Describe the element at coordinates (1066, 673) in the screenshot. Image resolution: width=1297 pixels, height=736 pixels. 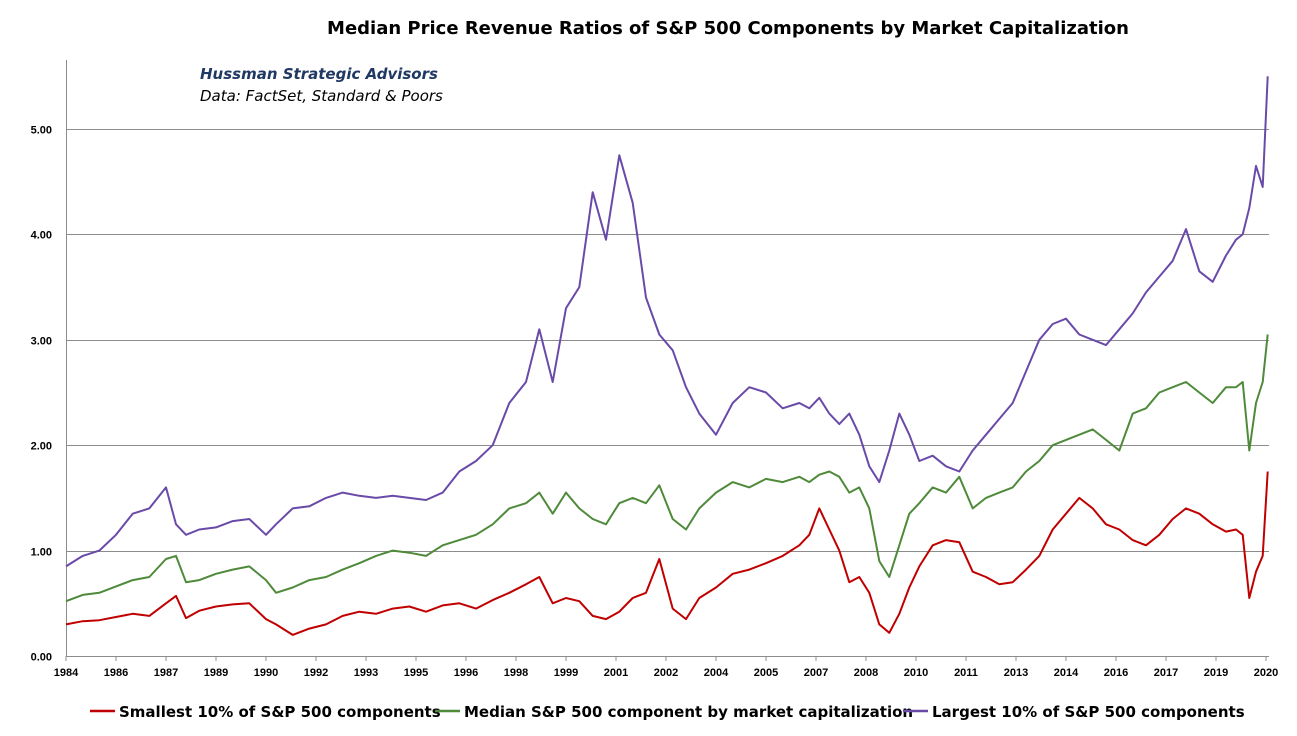
I see `x-tick-label: 2014` at that location.